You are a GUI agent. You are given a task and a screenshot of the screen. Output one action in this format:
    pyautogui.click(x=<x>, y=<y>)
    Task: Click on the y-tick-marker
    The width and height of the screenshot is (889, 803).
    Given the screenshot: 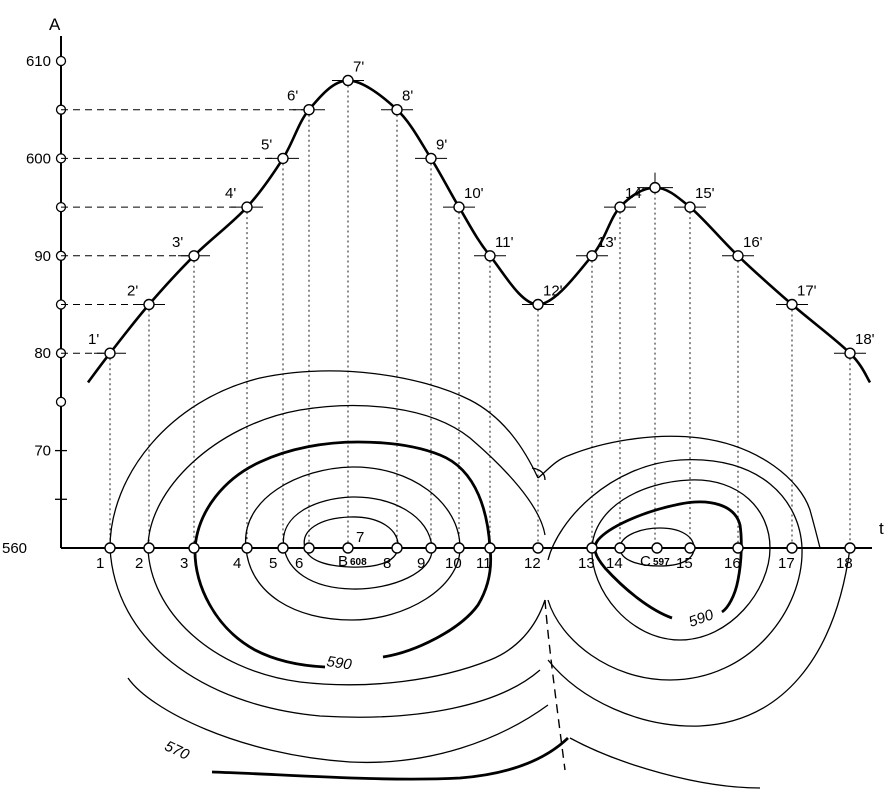 What is the action you would take?
    pyautogui.click(x=61, y=61)
    